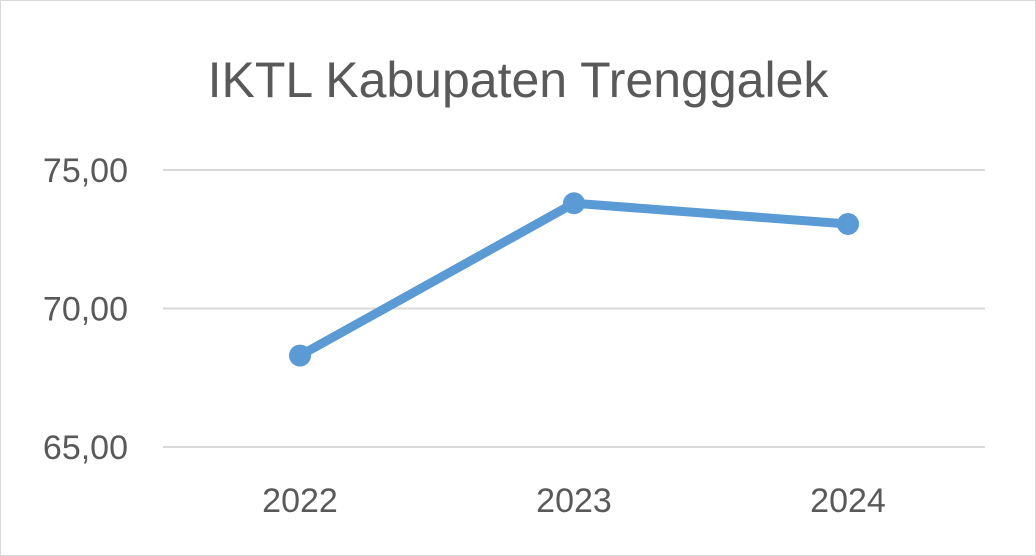 The image size is (1036, 556). I want to click on y-tick-label: 70,00, so click(85, 310).